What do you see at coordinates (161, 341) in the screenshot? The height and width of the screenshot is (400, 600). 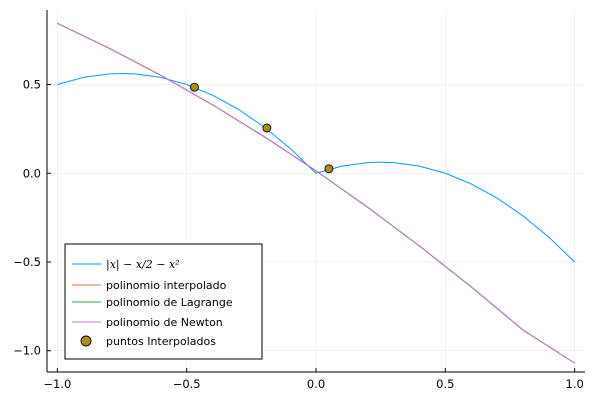 I see `legend-label-4: puntos Interpolados` at bounding box center [161, 341].